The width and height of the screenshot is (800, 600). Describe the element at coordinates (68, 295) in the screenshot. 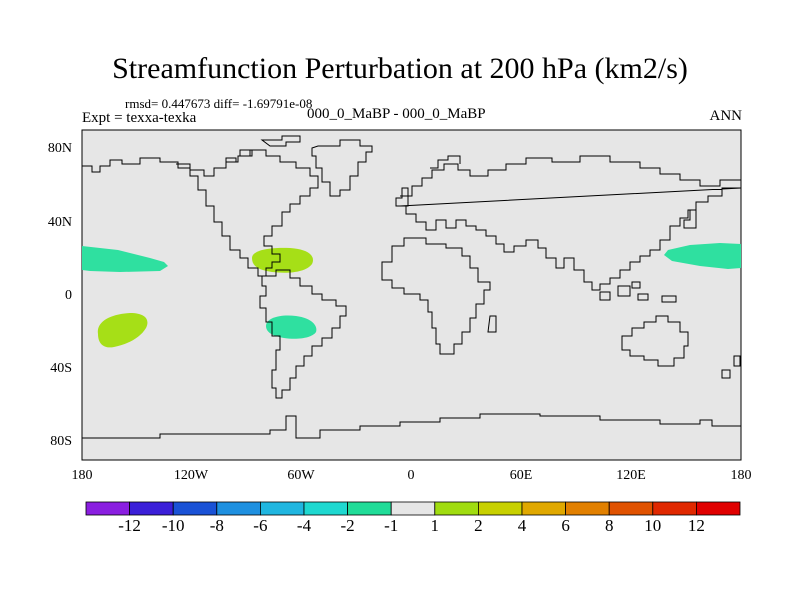

I see `lat-label-0: 0` at that location.